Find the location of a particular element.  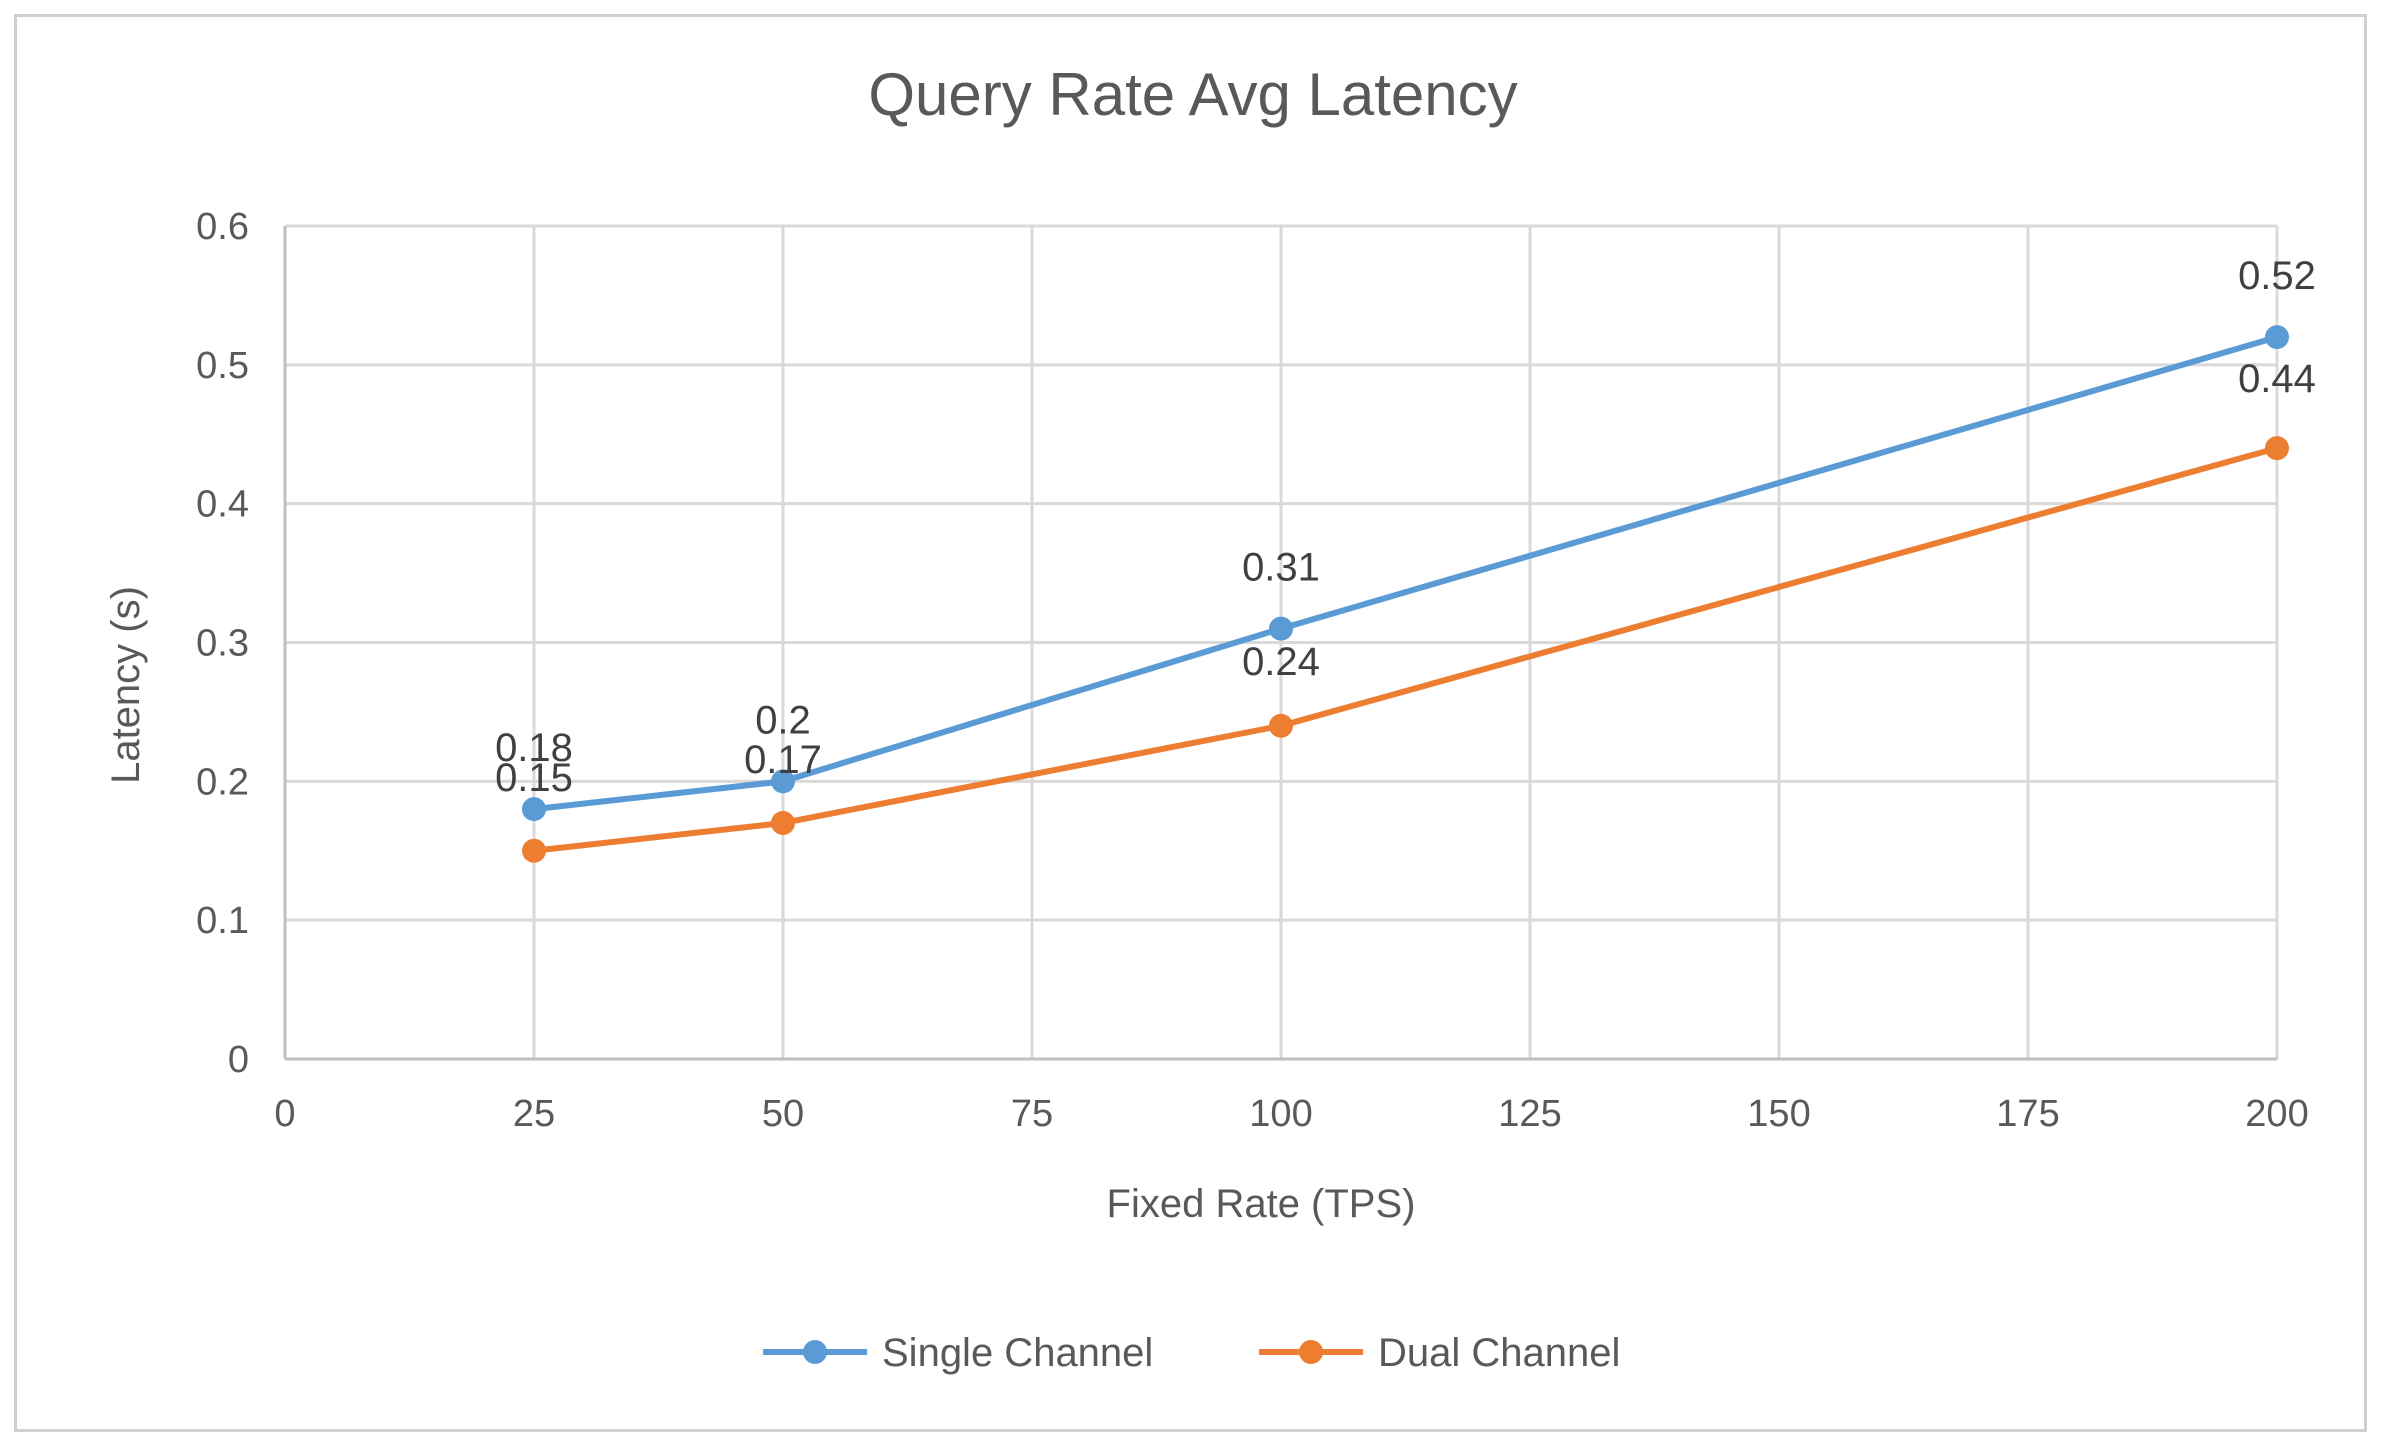

data-label: 0.24 is located at coordinates (1281, 662).